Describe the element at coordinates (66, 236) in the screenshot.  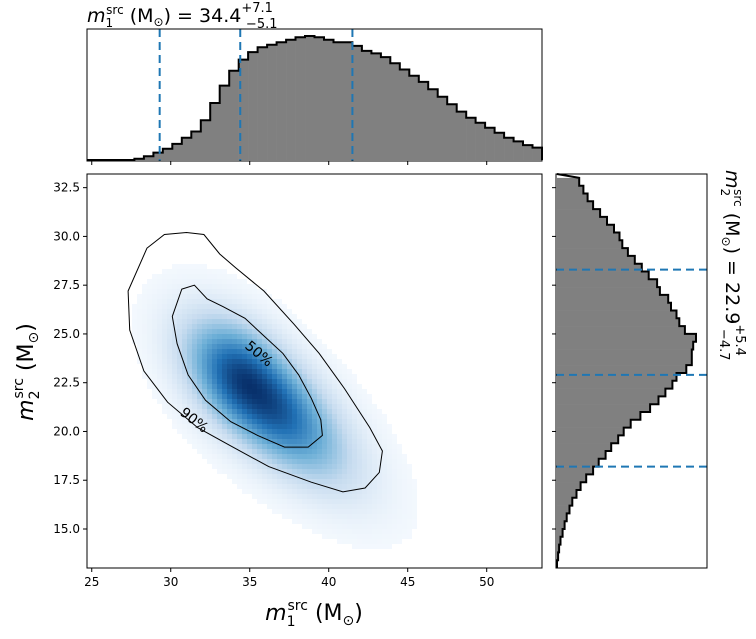
I see `y-tick-label: 30.0` at that location.